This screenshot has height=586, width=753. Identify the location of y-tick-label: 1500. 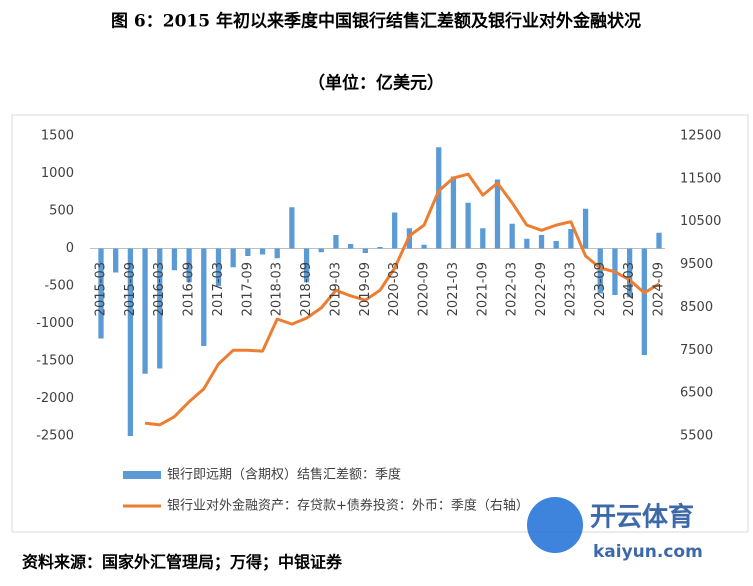
(57, 136).